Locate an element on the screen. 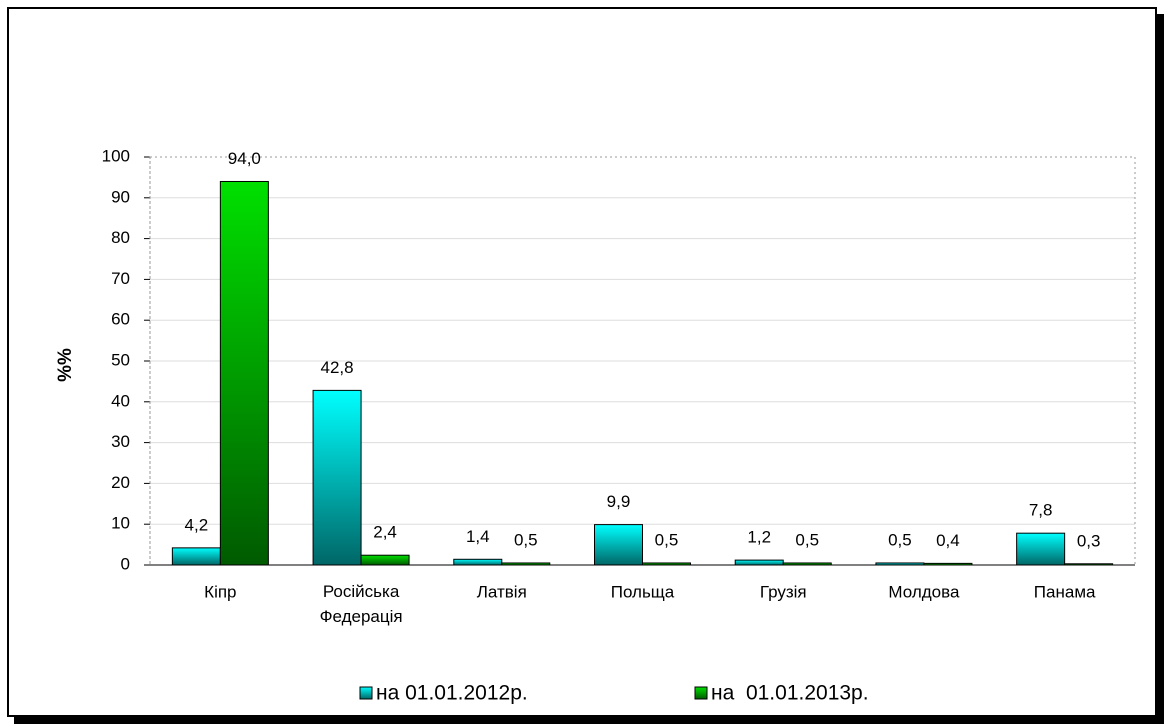  data-label: 94,0 is located at coordinates (244, 158).